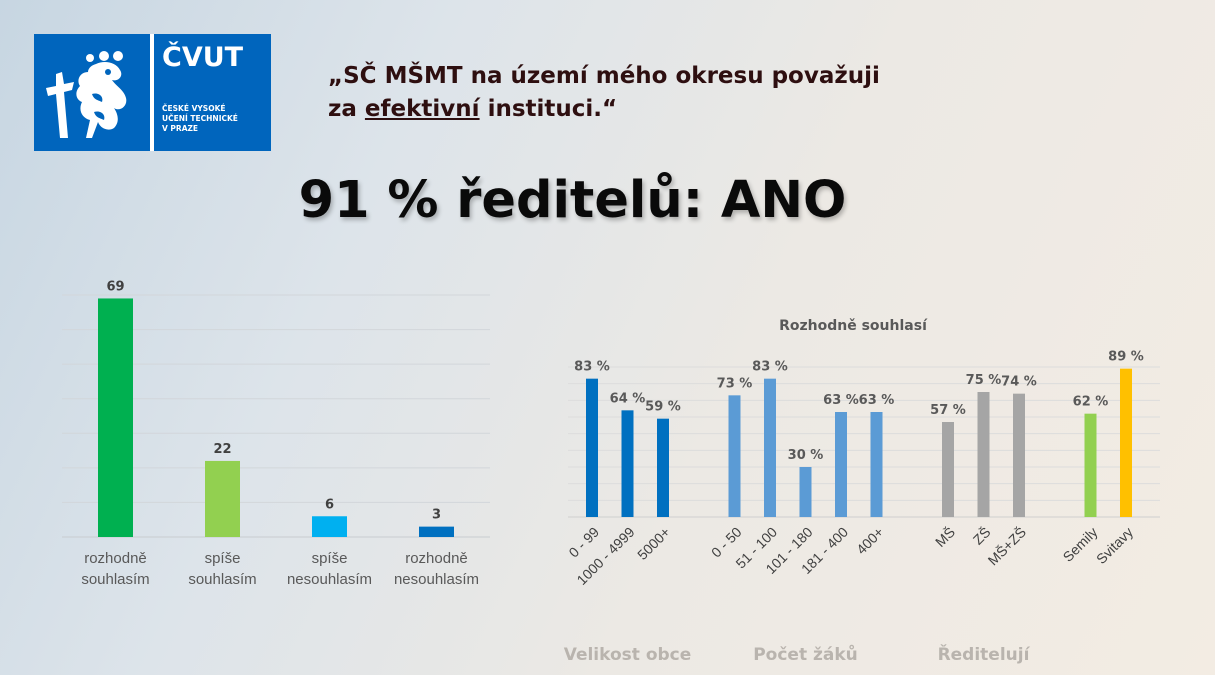  I want to click on data-label: 74 %, so click(1019, 382).